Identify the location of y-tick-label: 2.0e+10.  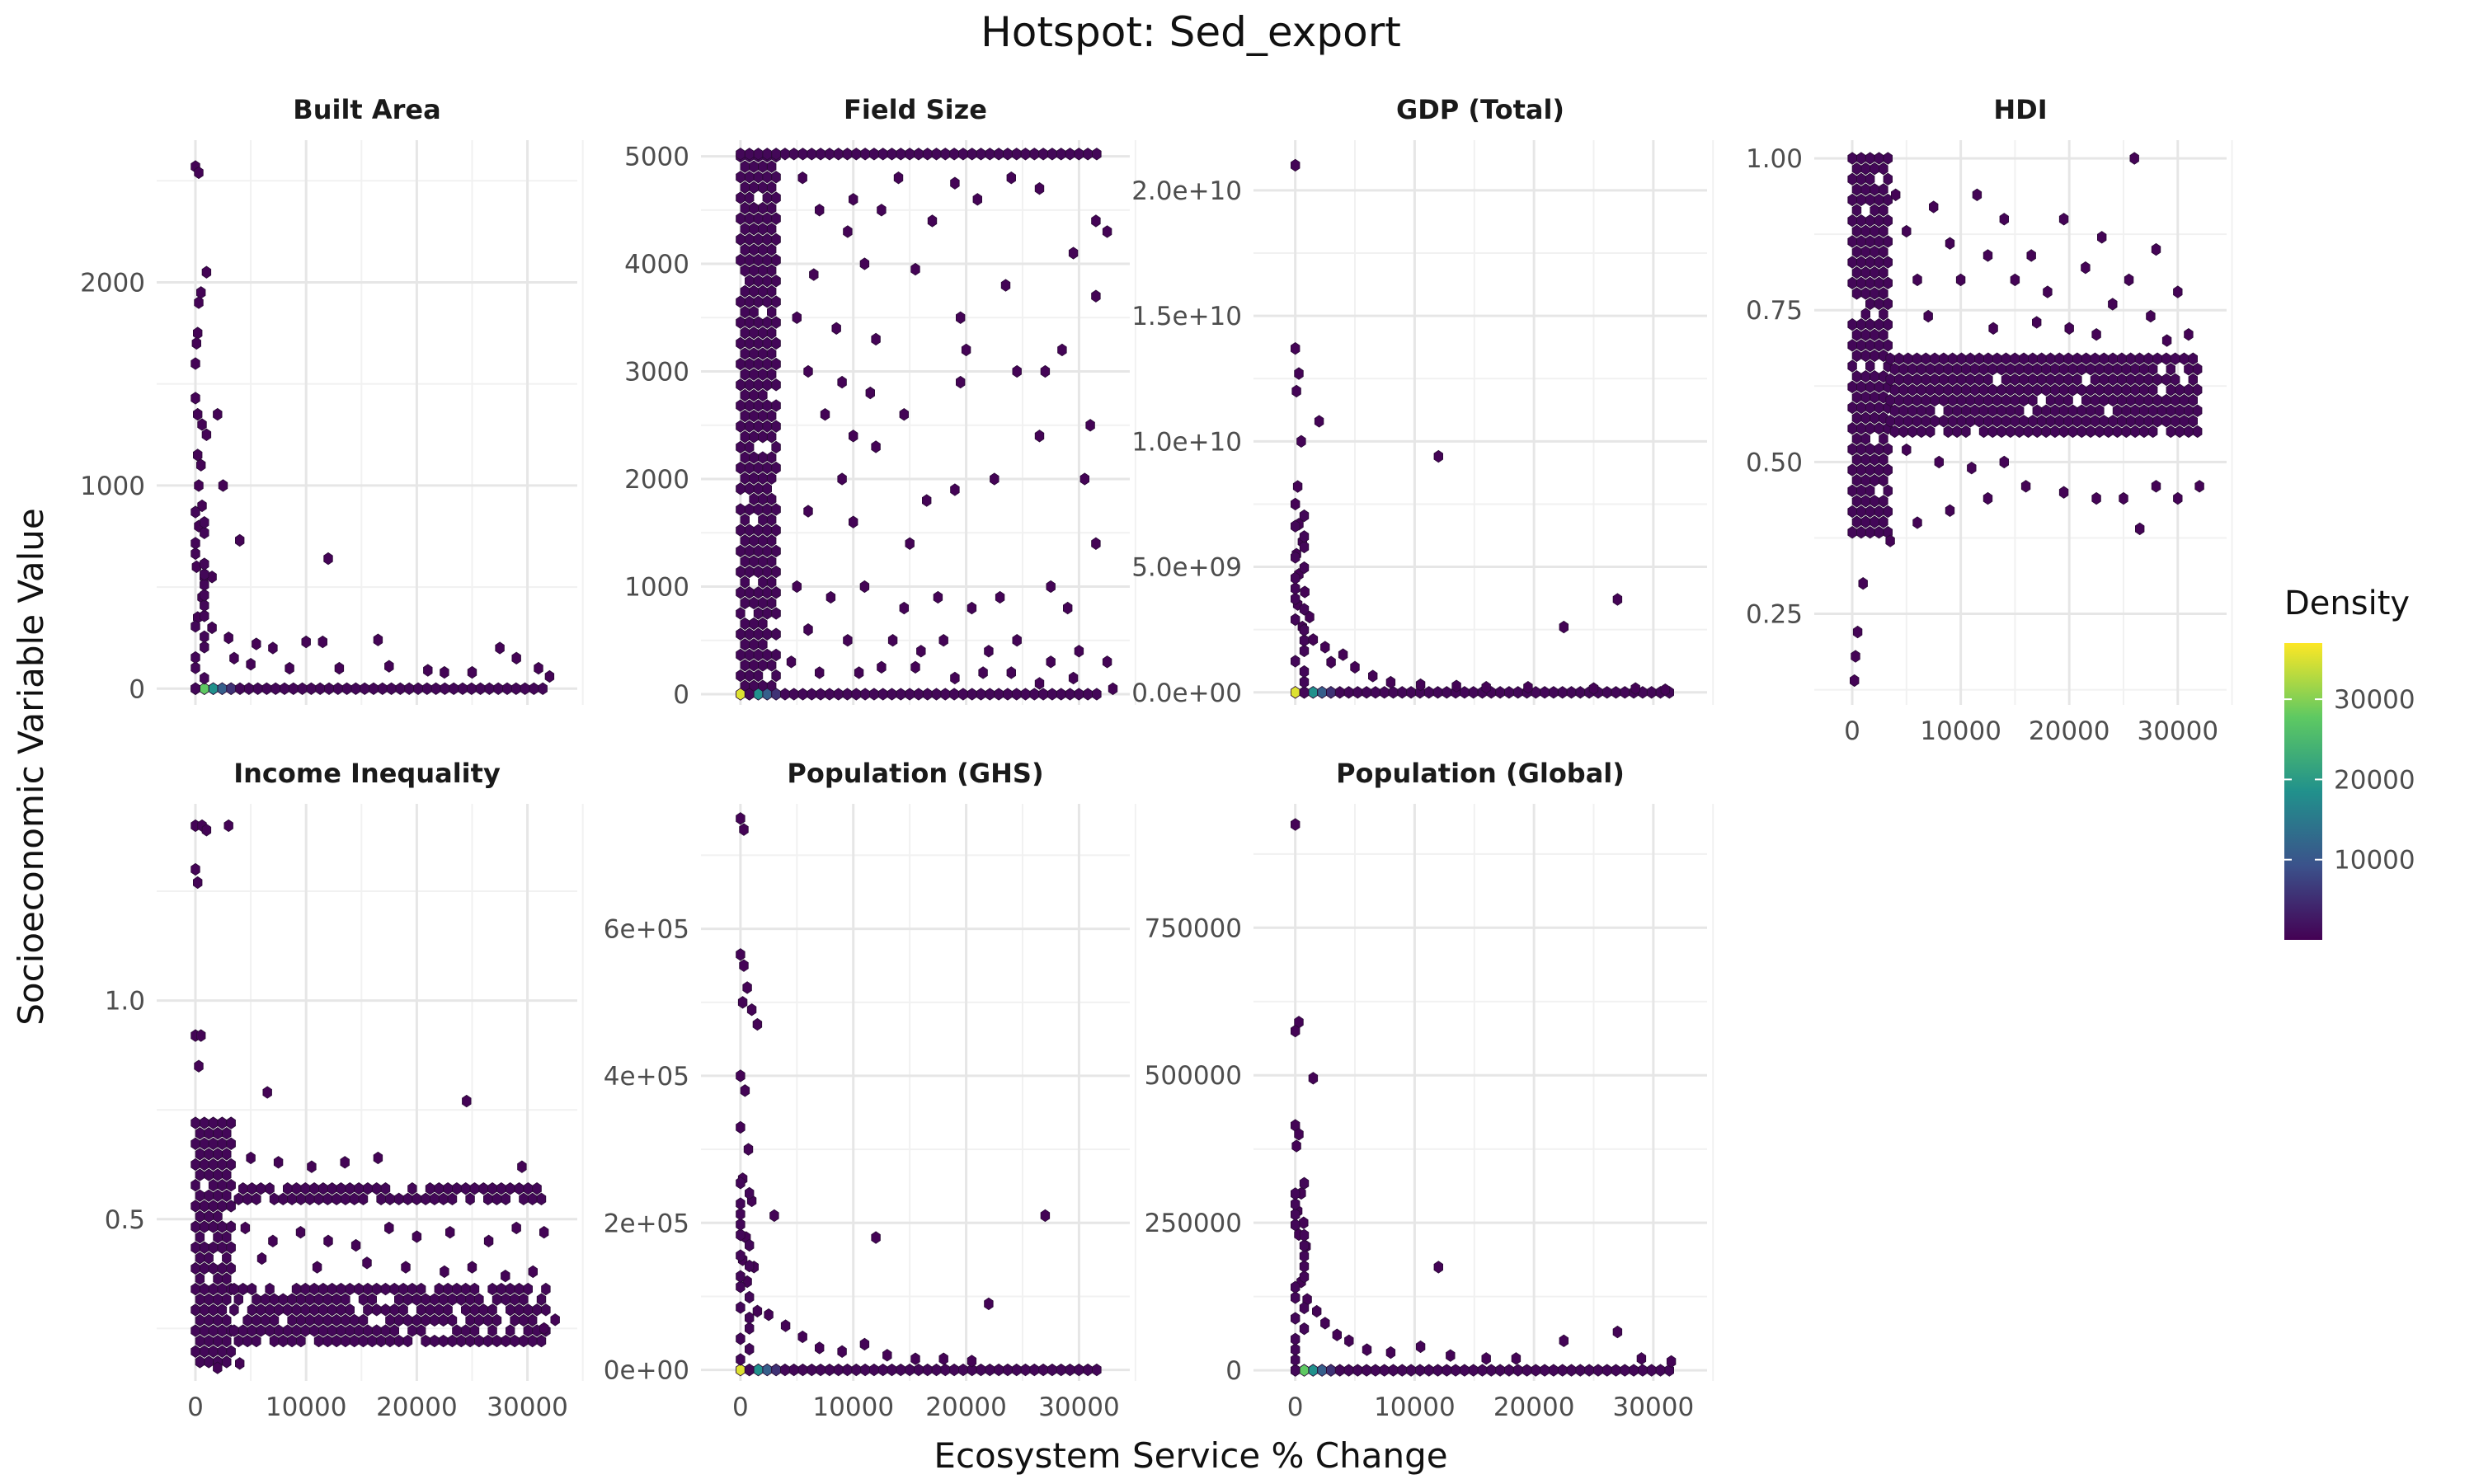
(1186, 191).